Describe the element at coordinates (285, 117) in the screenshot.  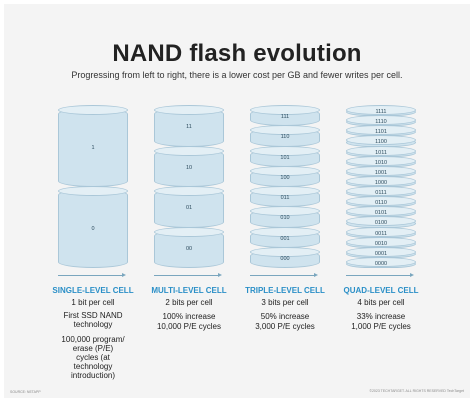
I see `cell-bit-label: 111` at that location.